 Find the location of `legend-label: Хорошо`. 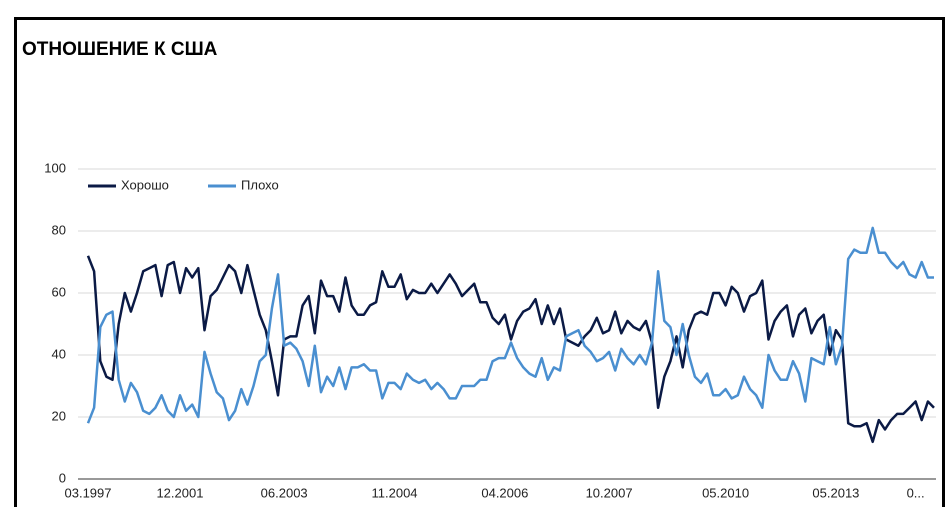

legend-label: Хорошо is located at coordinates (145, 184).